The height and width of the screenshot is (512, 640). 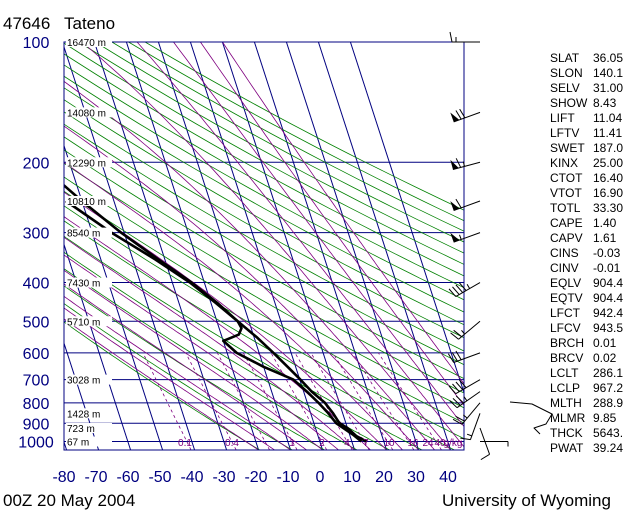 What do you see at coordinates (605, 418) in the screenshot?
I see `index-value: 9.85` at bounding box center [605, 418].